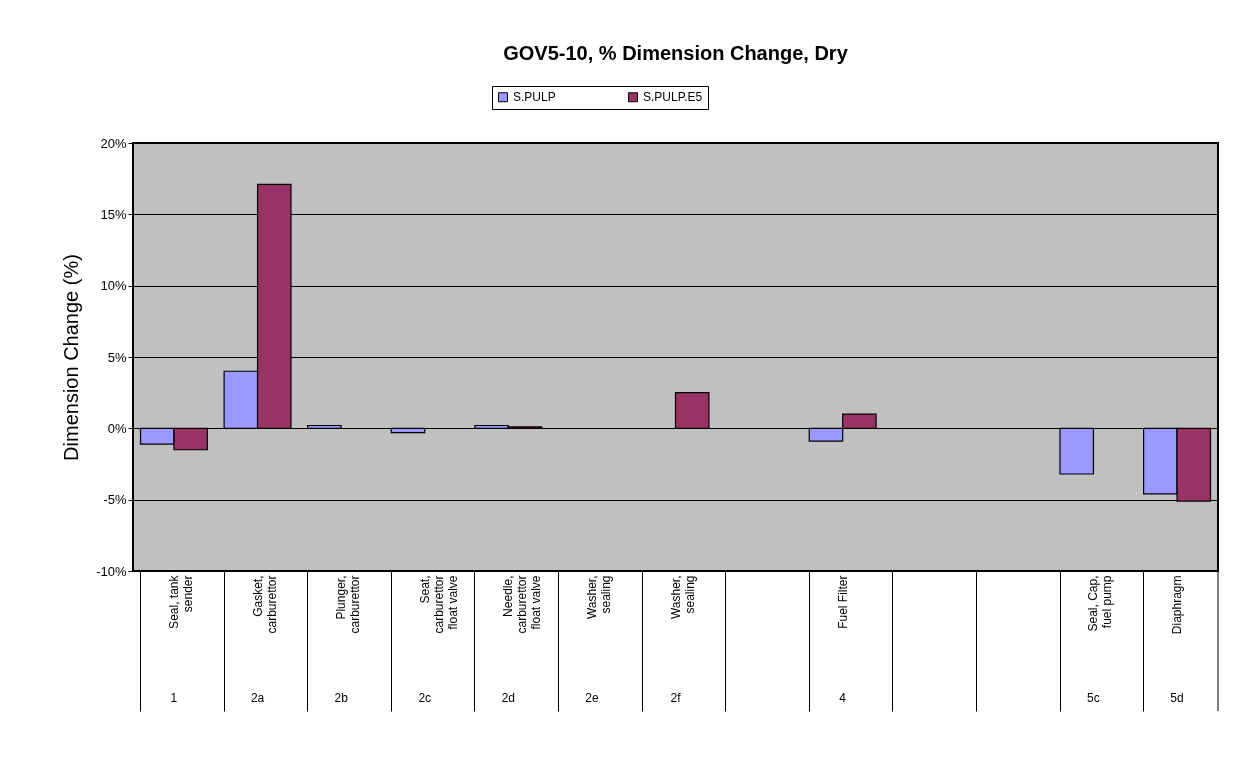 Image resolution: width=1260 pixels, height=771 pixels. I want to click on legend-label: S.PULP.E5, so click(673, 97).